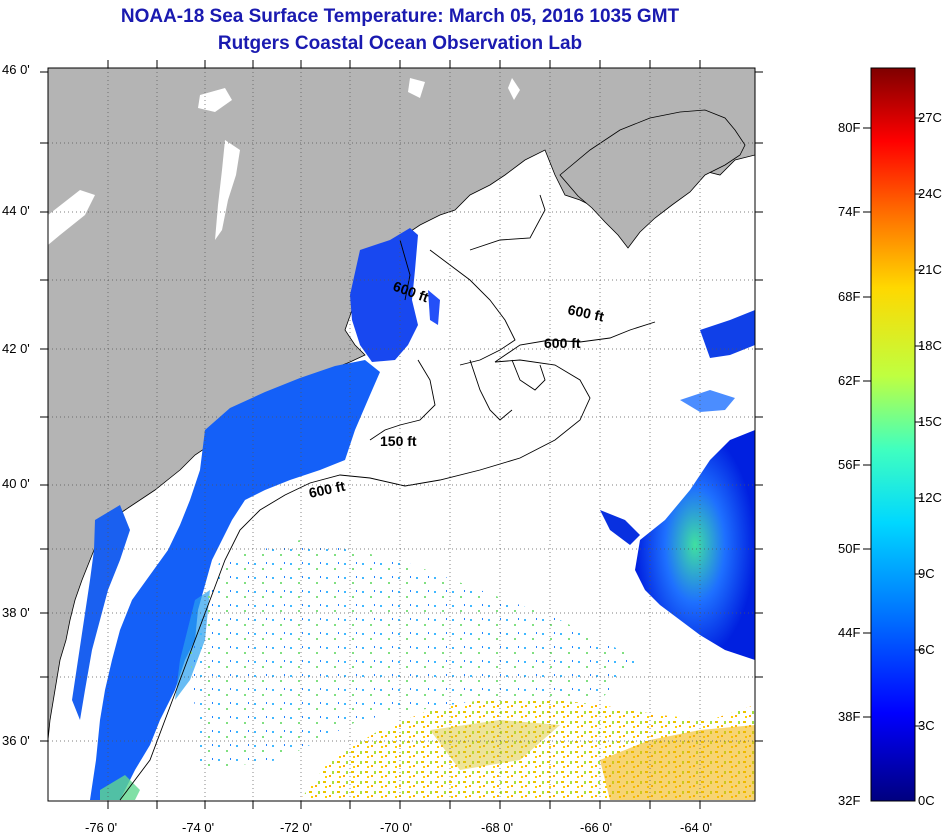 This screenshot has width=944, height=840. I want to click on colorbar-c-label: 6C, so click(926, 649).